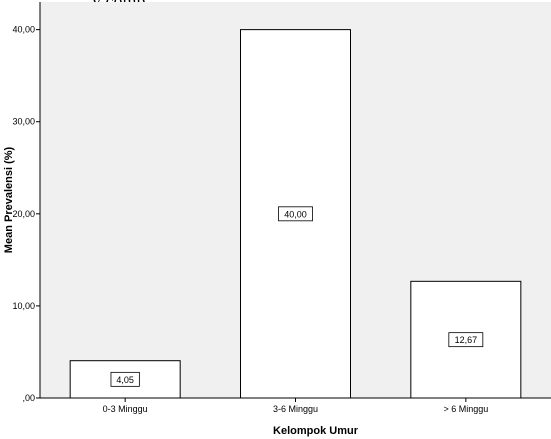 This screenshot has width=551, height=439. What do you see at coordinates (28, 398) in the screenshot?
I see `y-tick-label-0: ,00` at bounding box center [28, 398].